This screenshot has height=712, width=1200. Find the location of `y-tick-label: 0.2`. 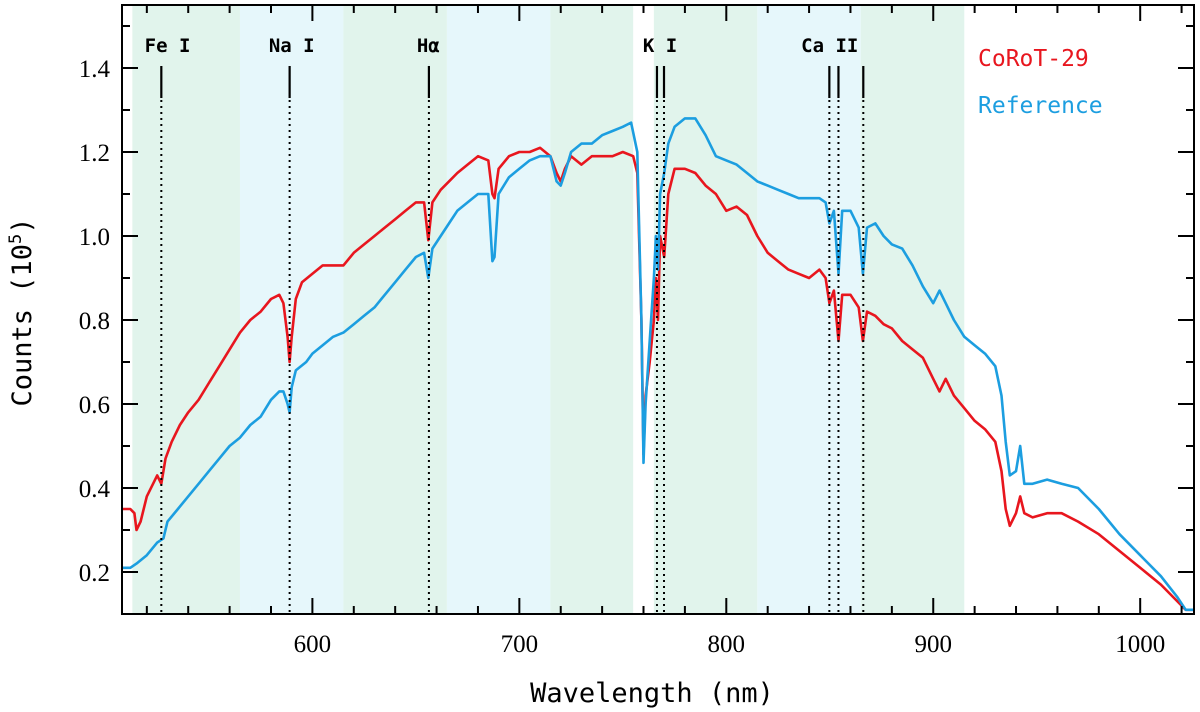

y-tick-label: 0.2 is located at coordinates (94, 573).